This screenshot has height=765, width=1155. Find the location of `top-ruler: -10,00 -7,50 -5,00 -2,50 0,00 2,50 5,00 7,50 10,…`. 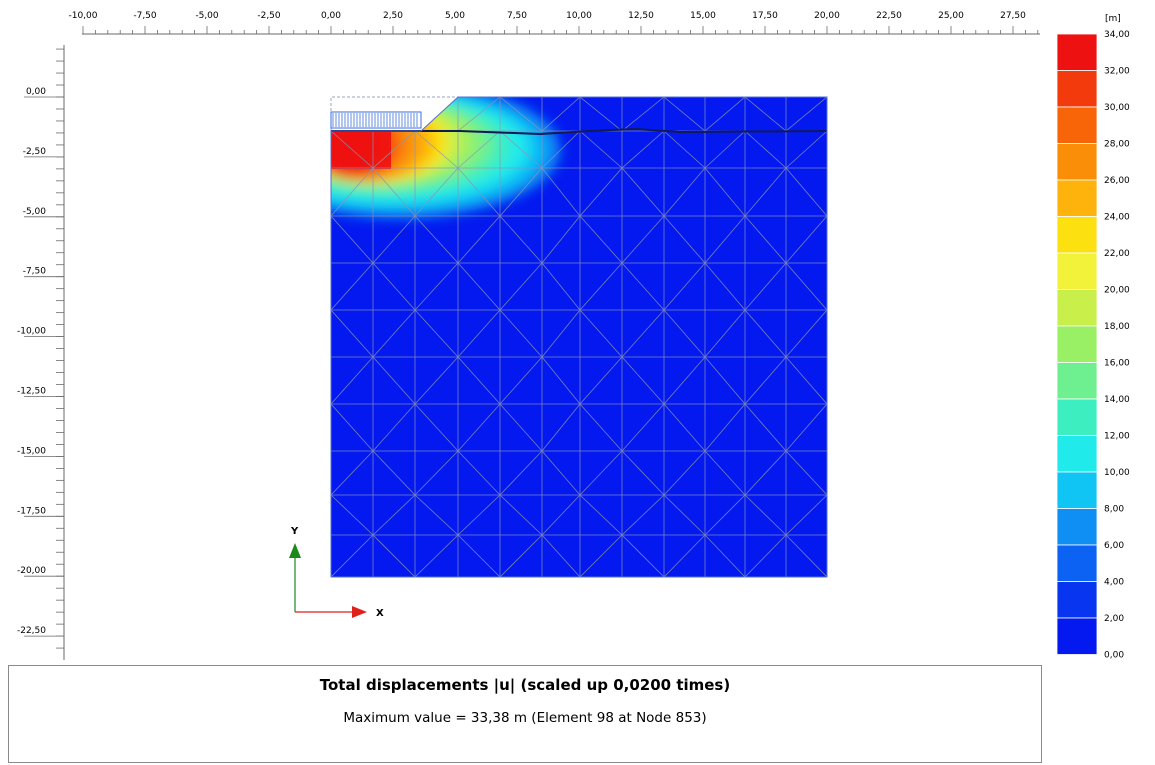

top-ruler: -10,00 -7,50 -5,00 -2,50 0,00 2,50 5,00 7,50 10,… is located at coordinates (554, 23).